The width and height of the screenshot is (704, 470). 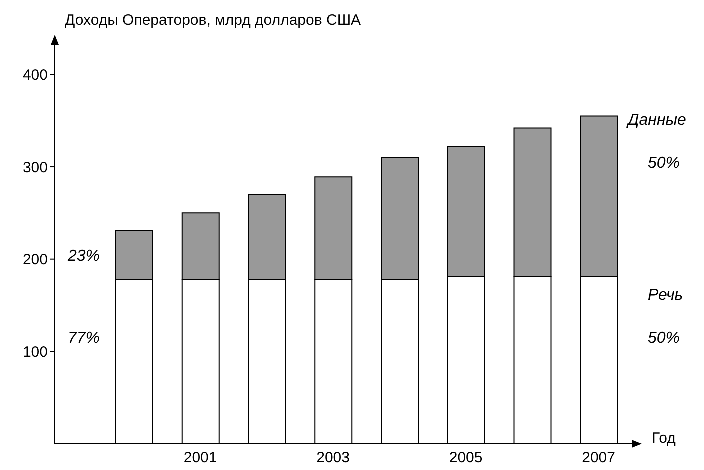 I want to click on x-axis-title: Год, so click(x=664, y=438).